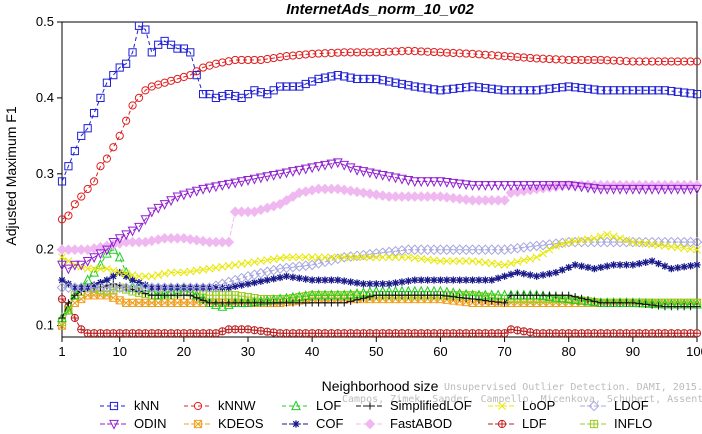 The height and width of the screenshot is (434, 702). I want to click on legend-item-knnw: kNNW, so click(220, 405).